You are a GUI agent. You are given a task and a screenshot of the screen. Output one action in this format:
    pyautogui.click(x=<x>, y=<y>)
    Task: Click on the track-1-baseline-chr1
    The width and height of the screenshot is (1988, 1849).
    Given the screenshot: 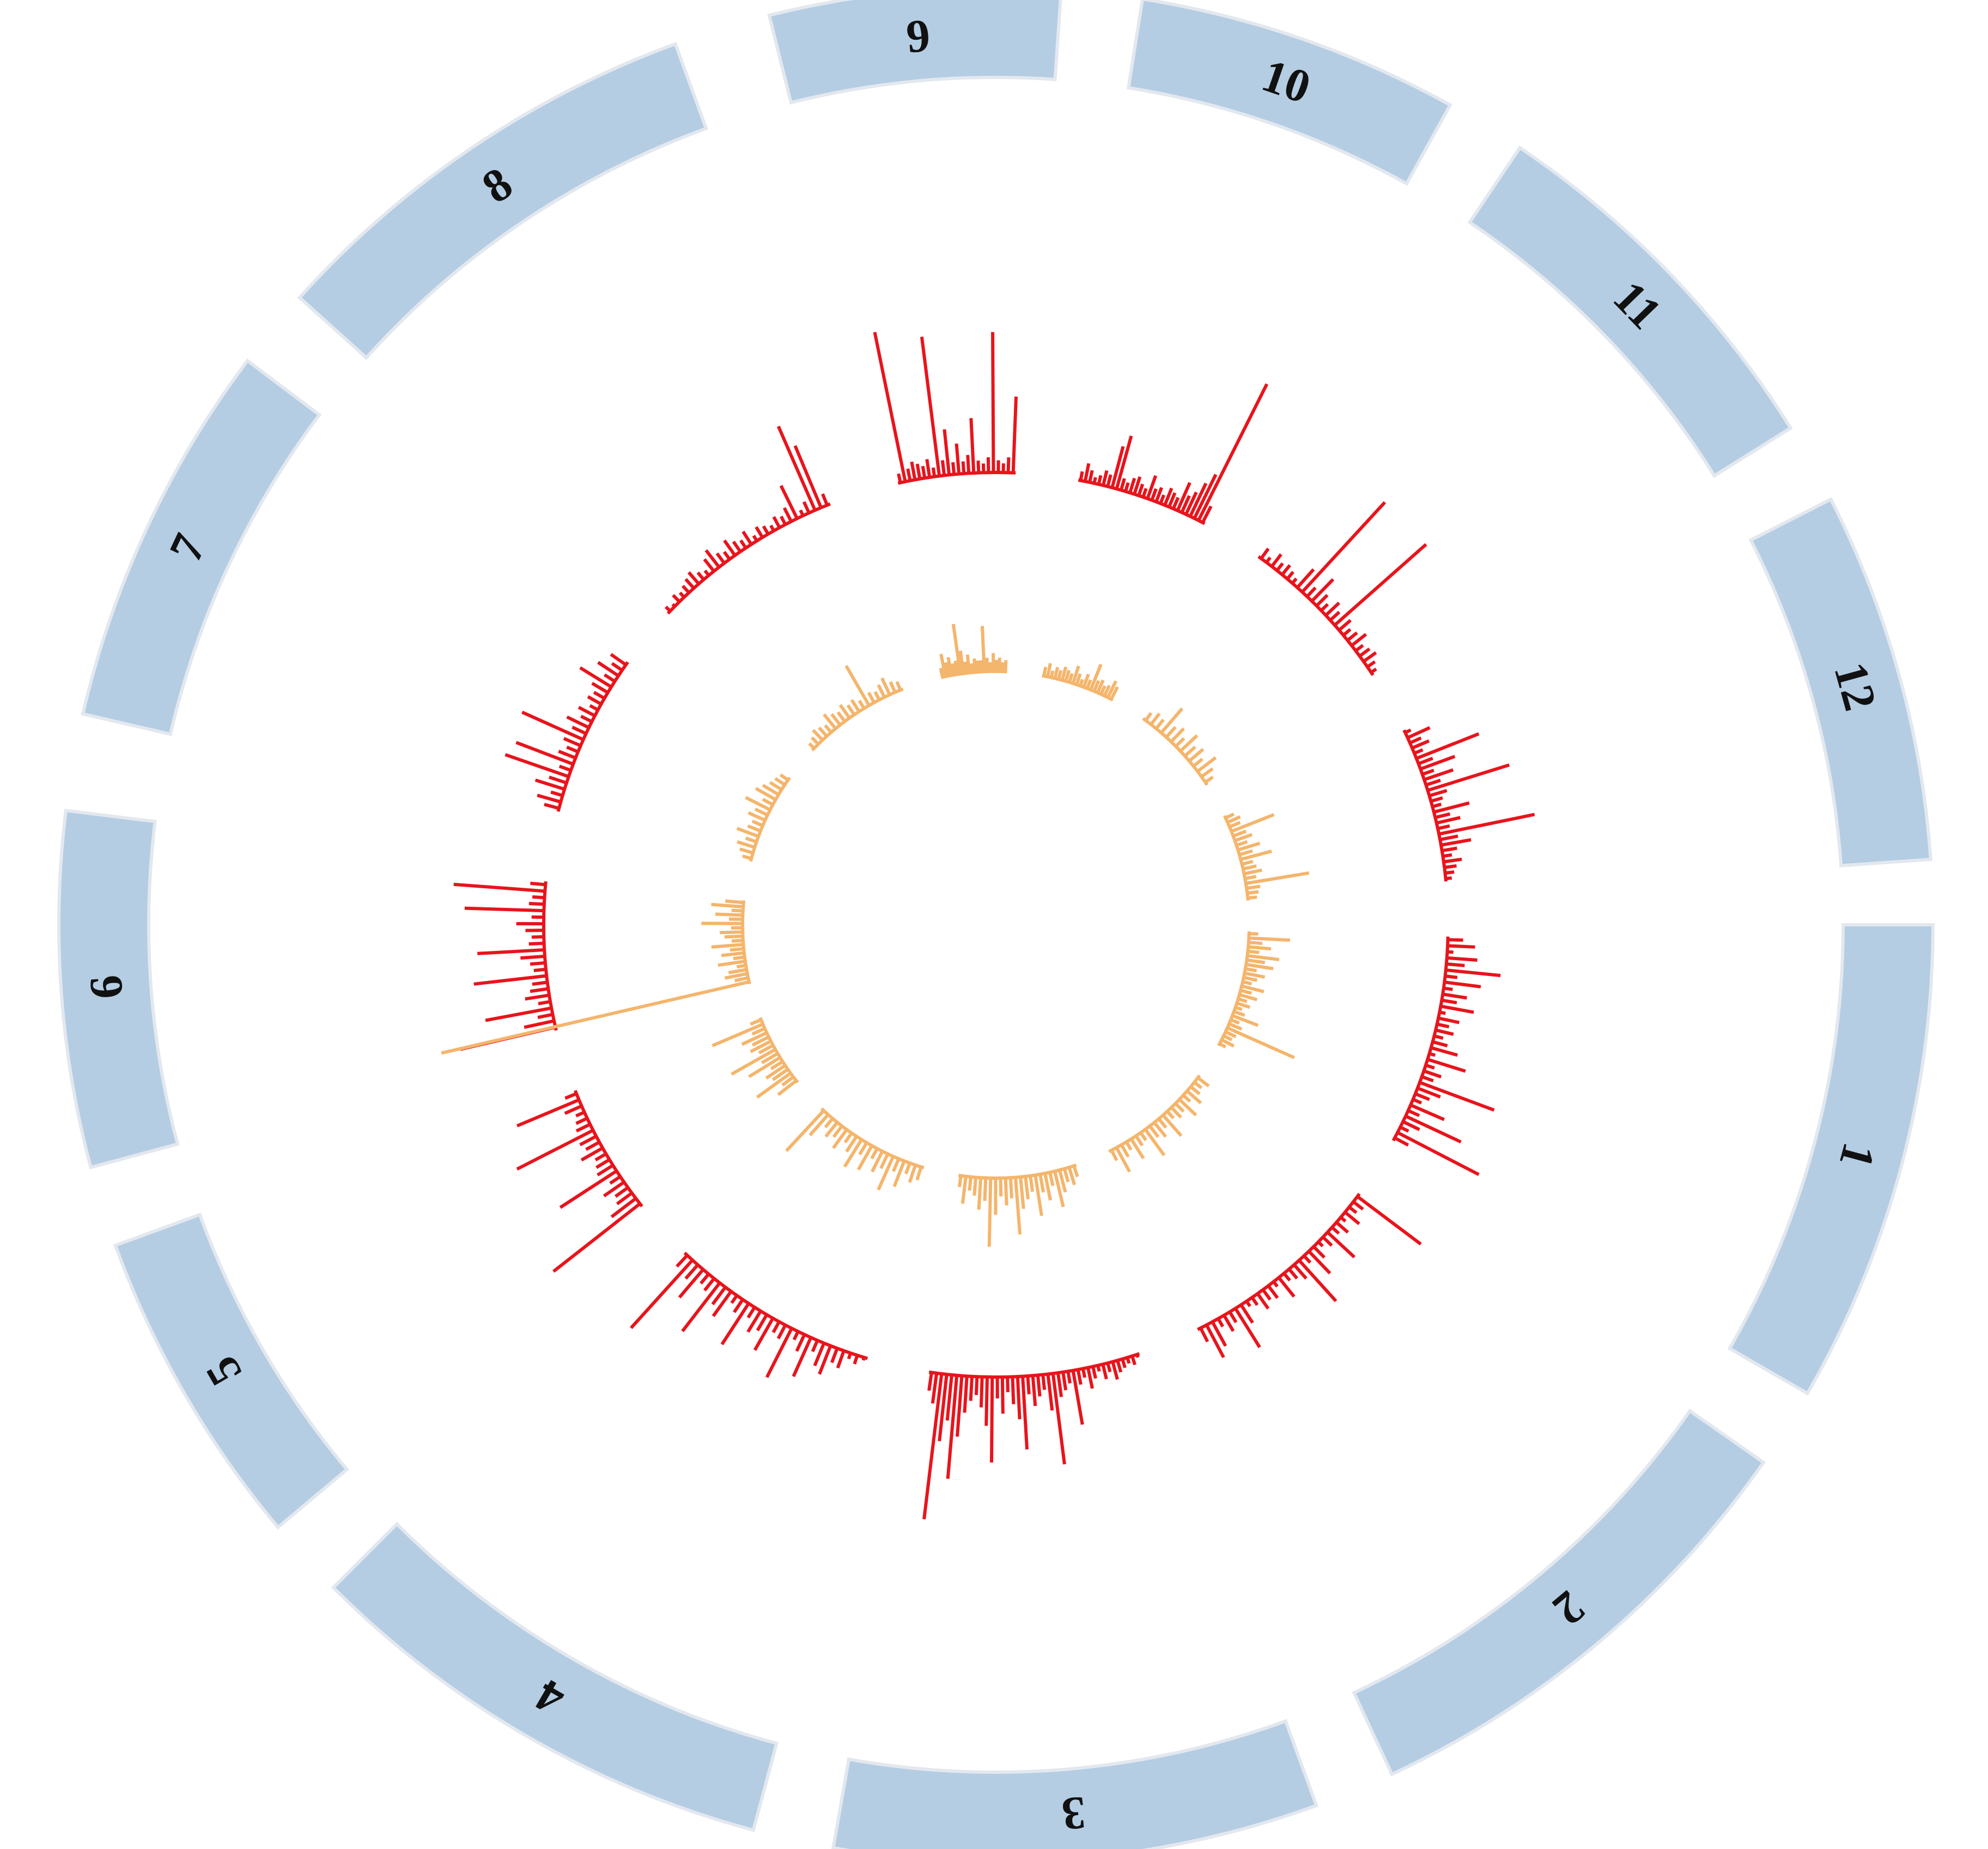 What is the action you would take?
    pyautogui.click(x=1420, y=1039)
    